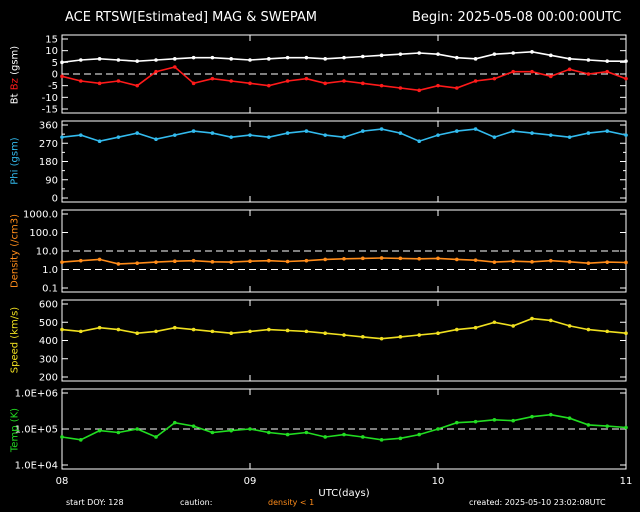 The image size is (640, 512). I want to click on y-tick-label: 0, so click(55, 199).